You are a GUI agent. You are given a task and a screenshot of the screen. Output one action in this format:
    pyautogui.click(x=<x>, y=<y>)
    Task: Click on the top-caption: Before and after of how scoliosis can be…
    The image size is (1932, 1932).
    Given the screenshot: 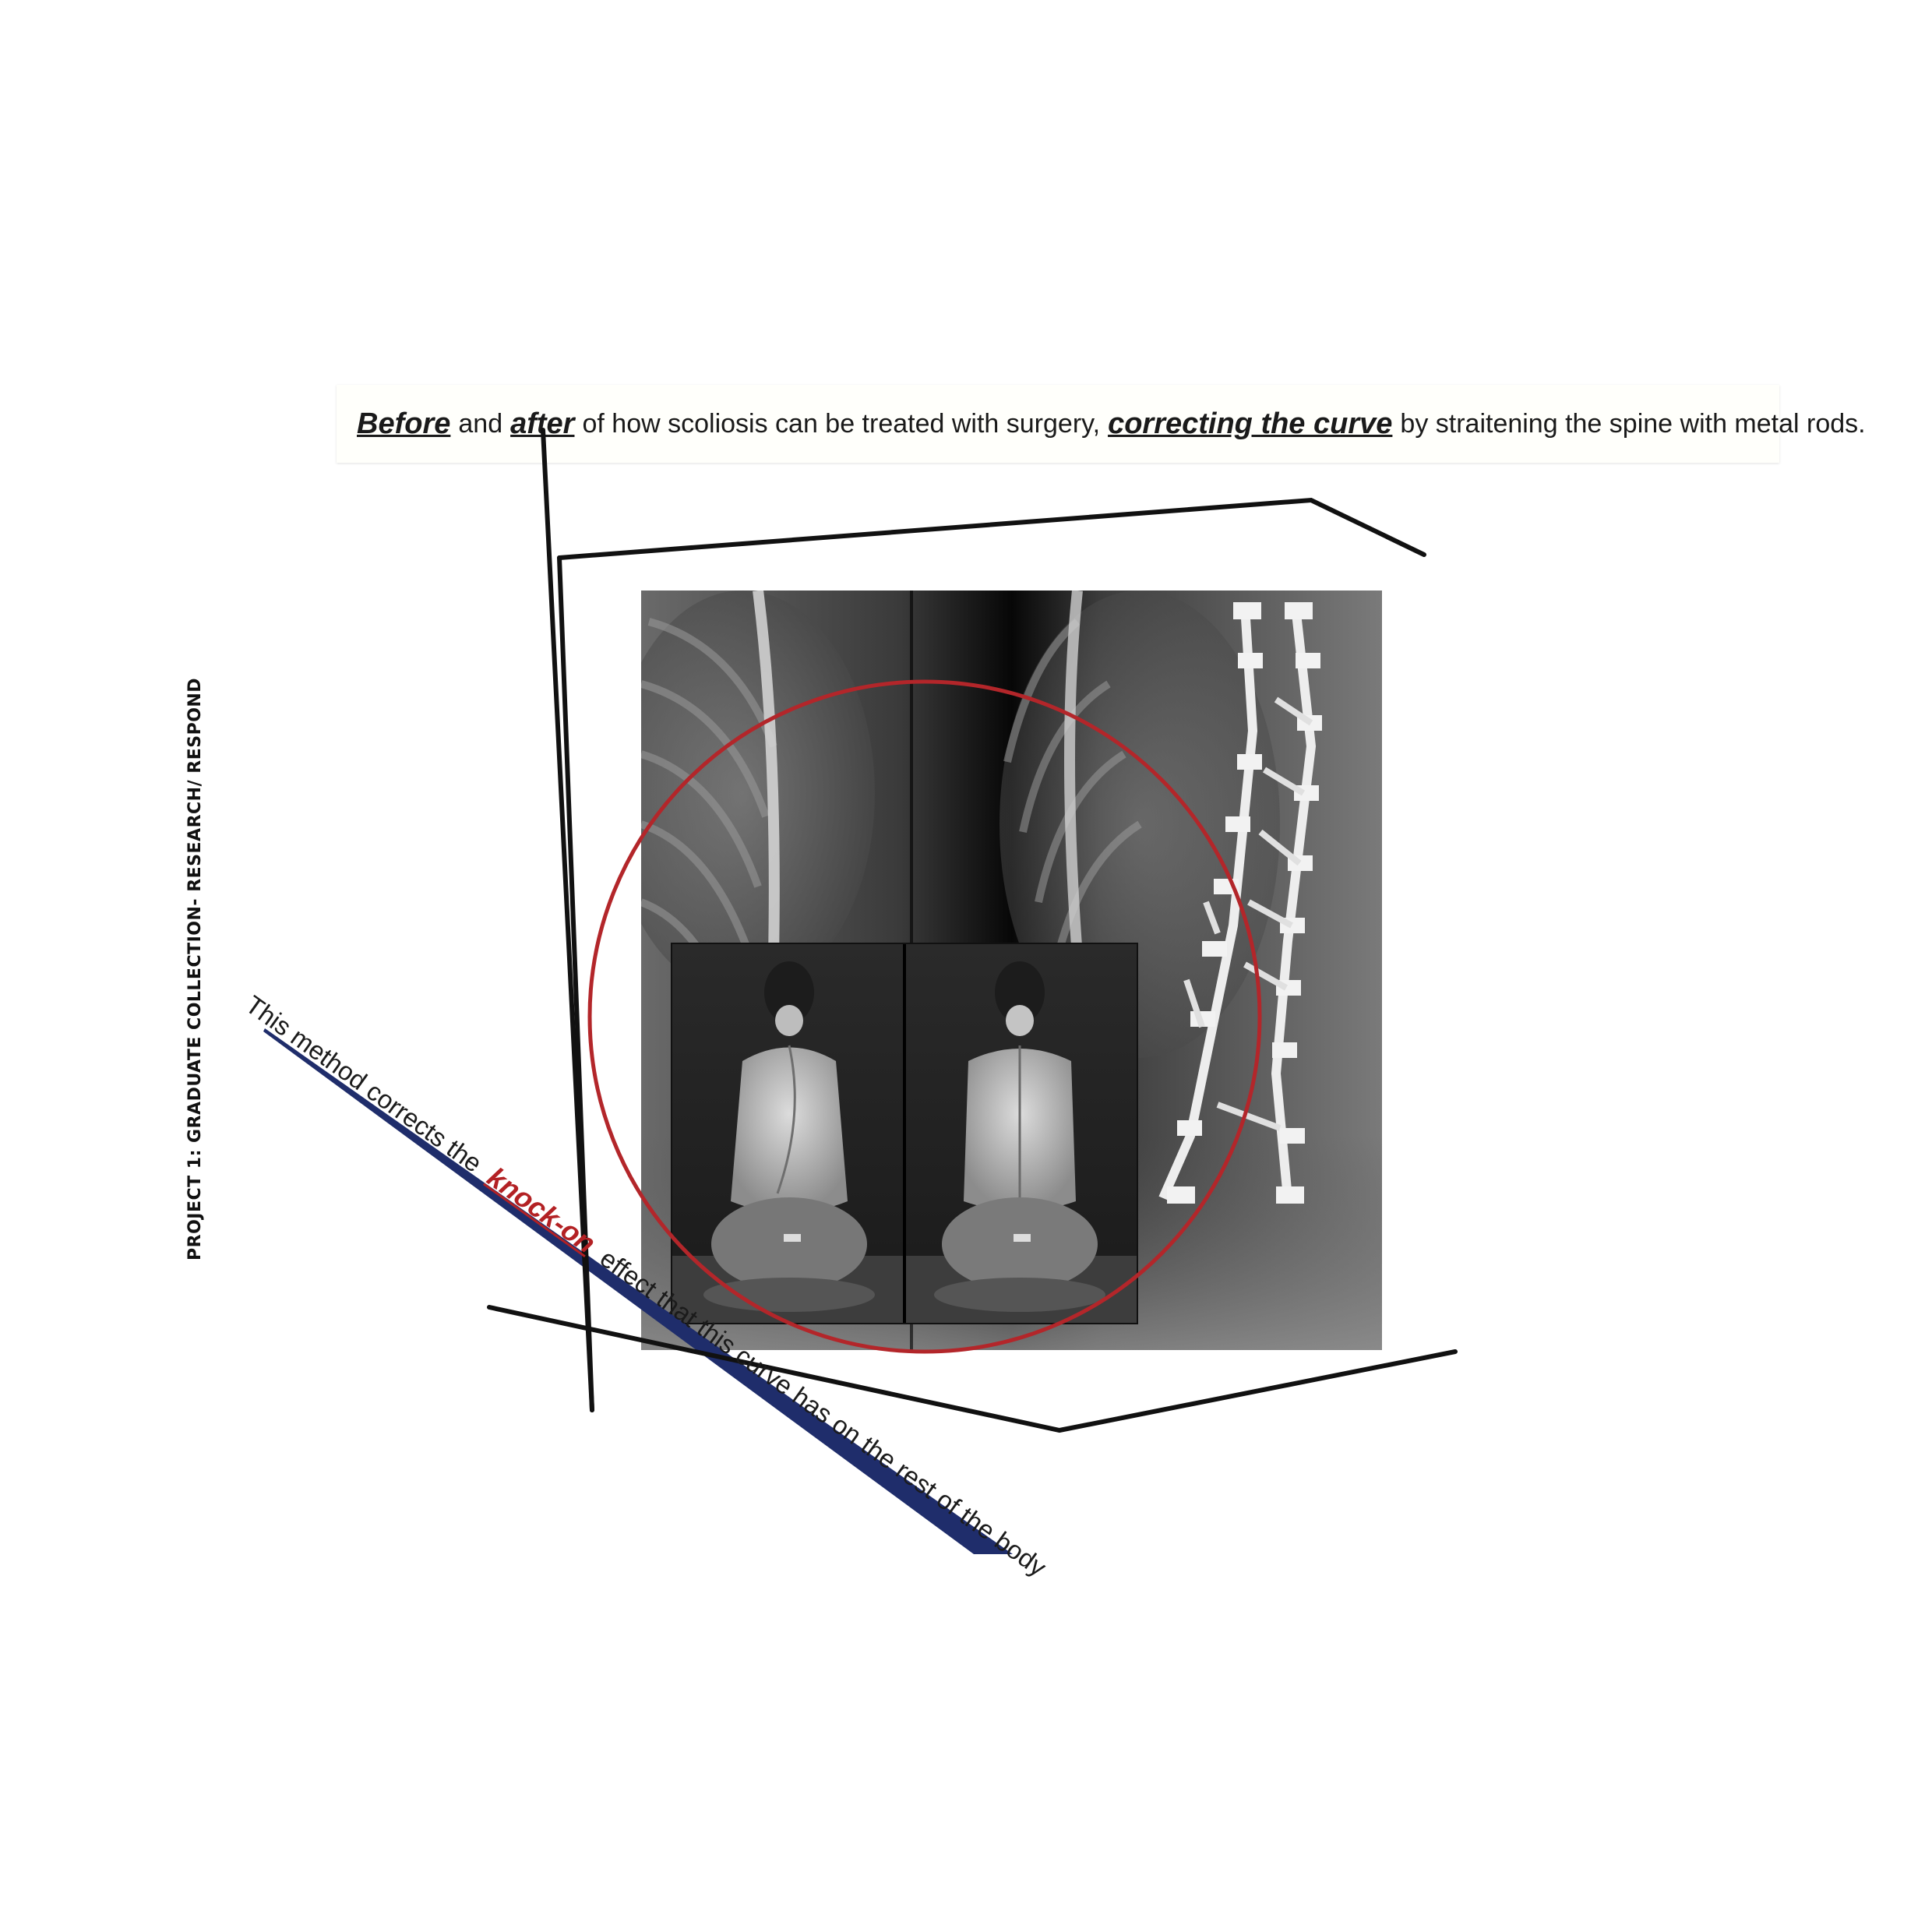 What is the action you would take?
    pyautogui.click(x=1102, y=424)
    